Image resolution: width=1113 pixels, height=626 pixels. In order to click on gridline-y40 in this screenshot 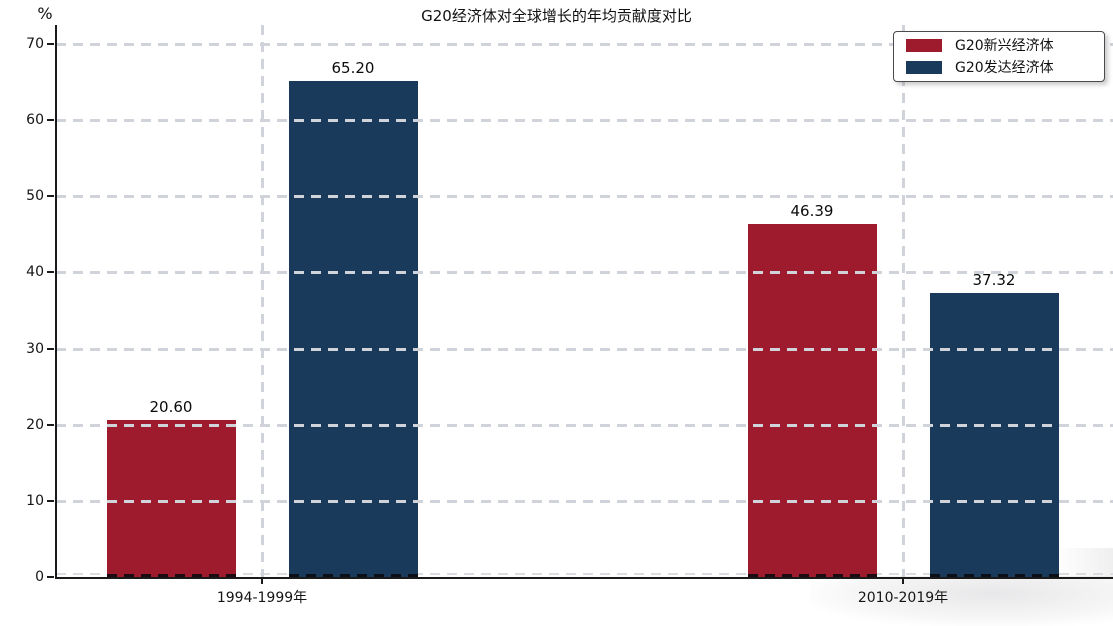, I will do `click(584, 273)`.